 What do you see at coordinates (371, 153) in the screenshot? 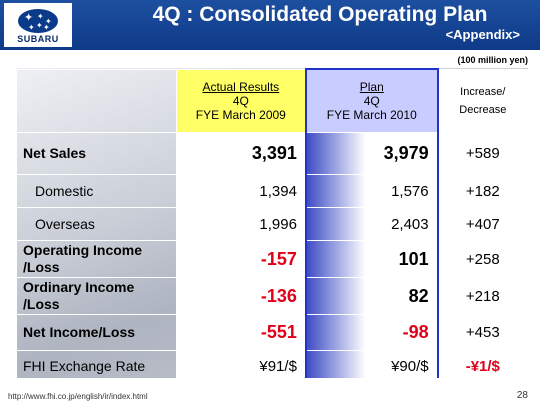
I see `plan-value: 3,979` at bounding box center [371, 153].